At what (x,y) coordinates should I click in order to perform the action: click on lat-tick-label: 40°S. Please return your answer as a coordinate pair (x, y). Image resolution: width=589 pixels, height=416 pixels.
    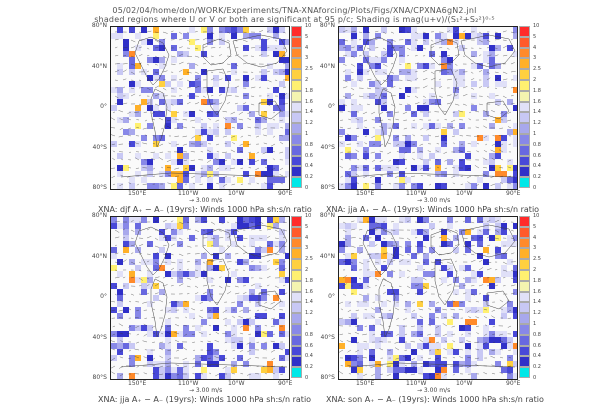
    Looking at the image, I should click on (327, 337).